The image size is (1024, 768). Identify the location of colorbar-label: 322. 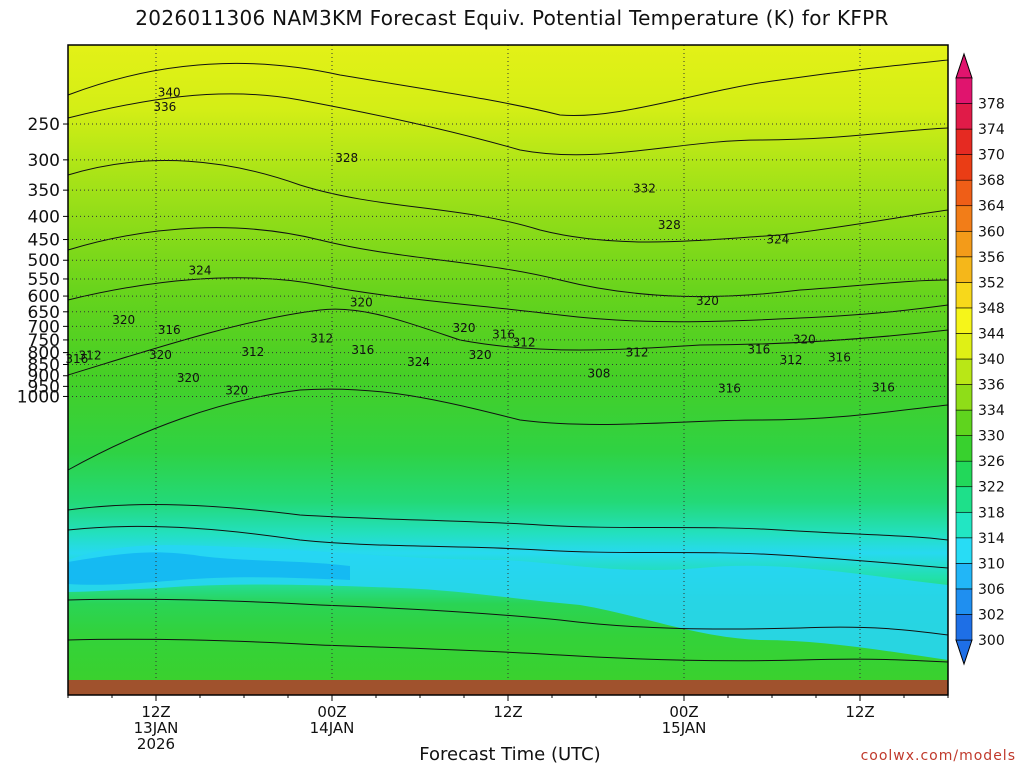
(991, 488).